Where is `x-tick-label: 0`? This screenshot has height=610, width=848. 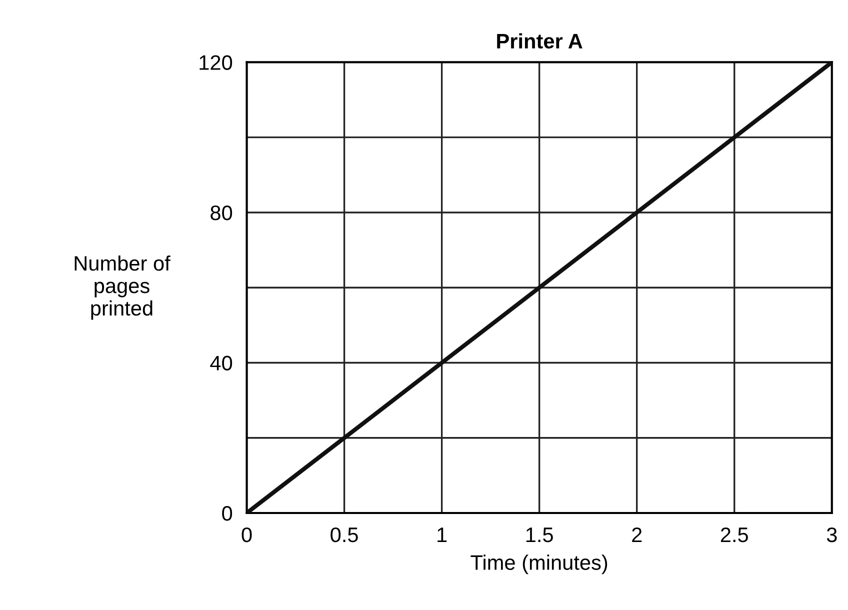 x-tick-label: 0 is located at coordinates (247, 534).